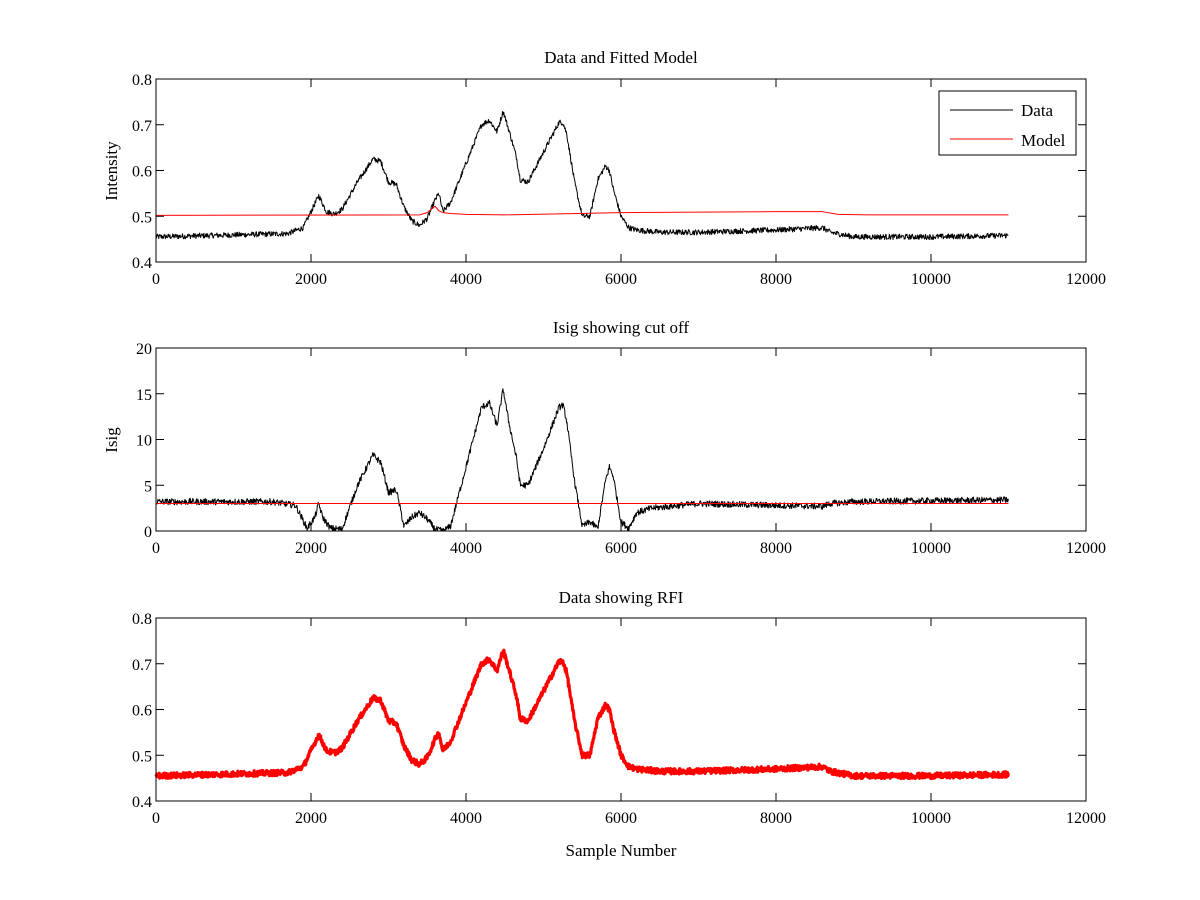 The image size is (1200, 900). Describe the element at coordinates (1043, 140) in the screenshot. I see `legend-model-label: Model` at that location.